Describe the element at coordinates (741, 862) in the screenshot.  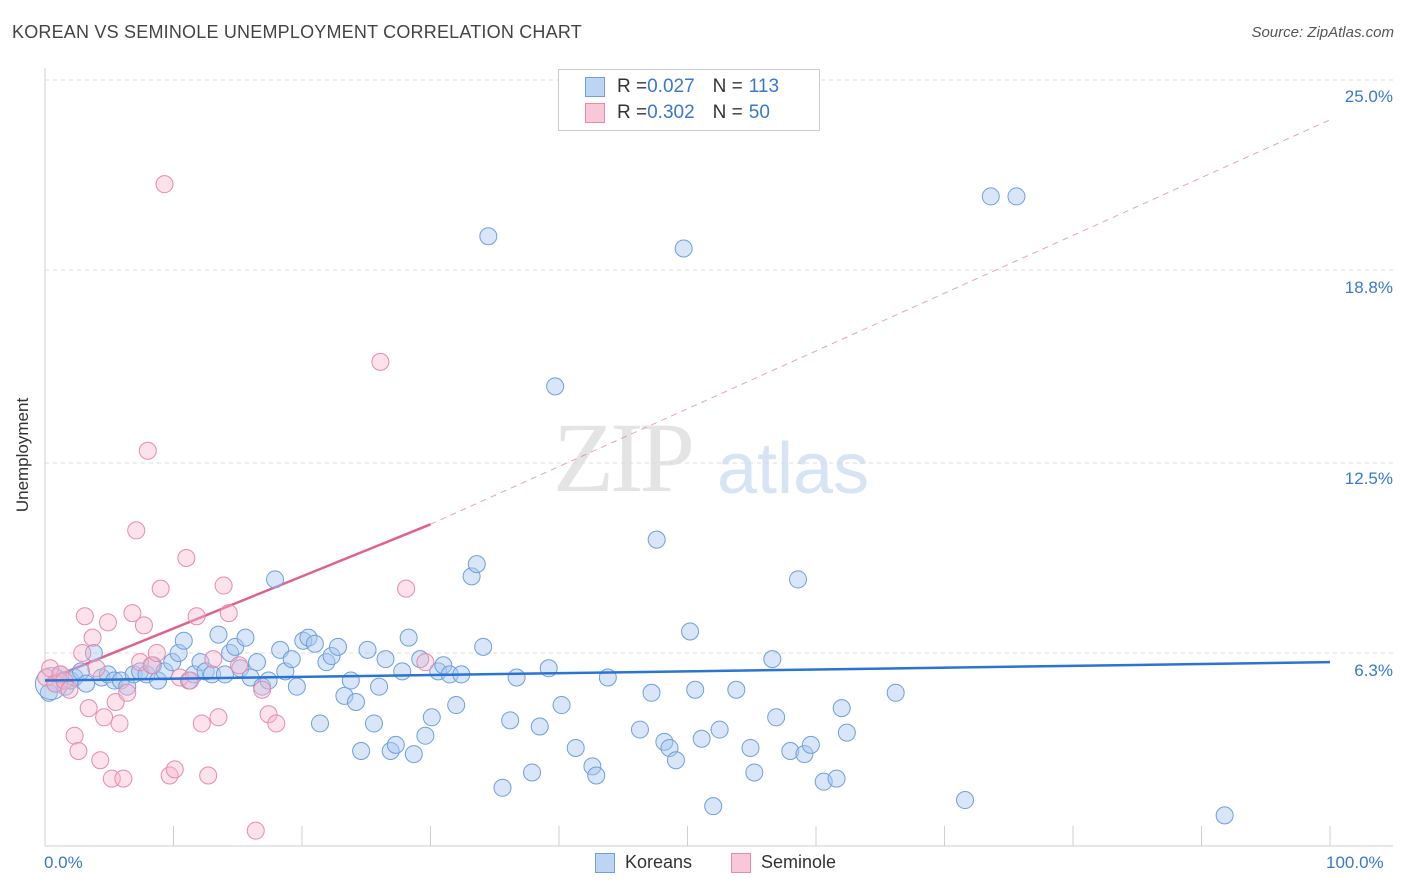
I see `bottom-swatch-seminole` at that location.